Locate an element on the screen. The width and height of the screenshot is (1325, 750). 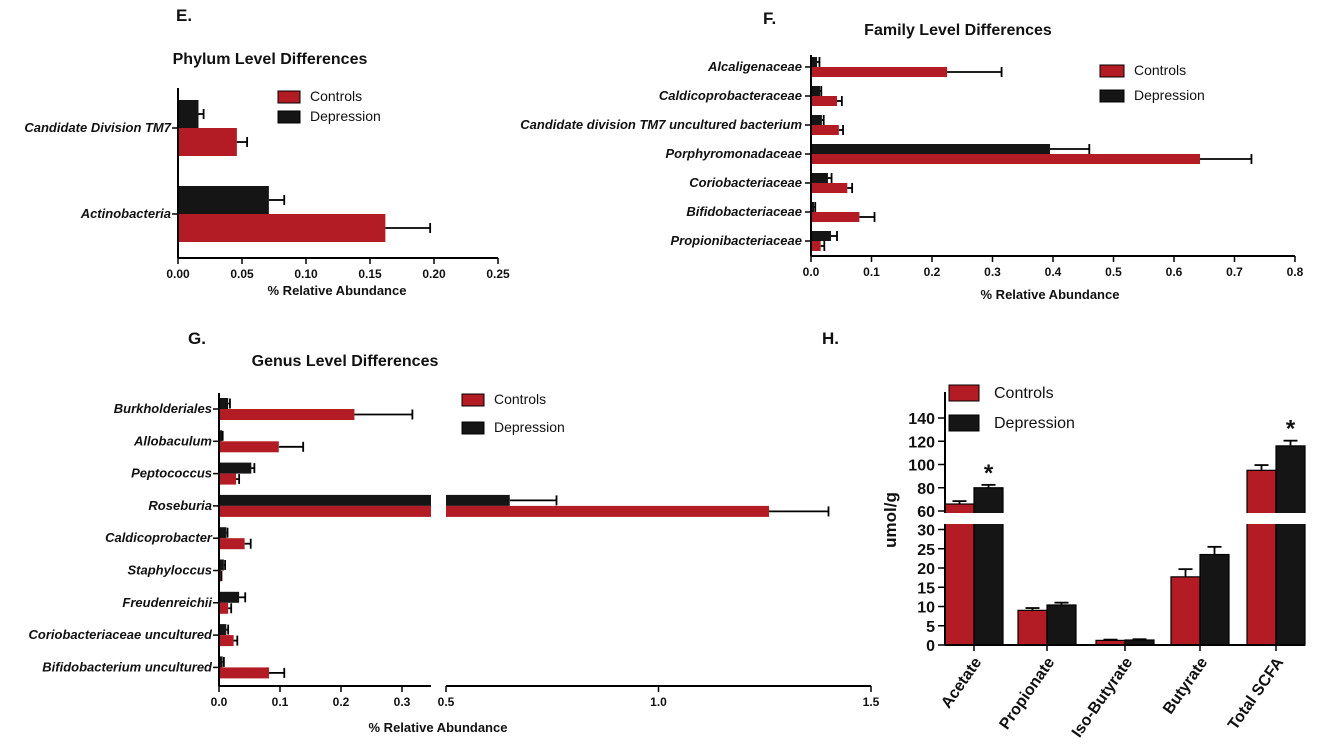
significance-star: * is located at coordinates (1291, 429).